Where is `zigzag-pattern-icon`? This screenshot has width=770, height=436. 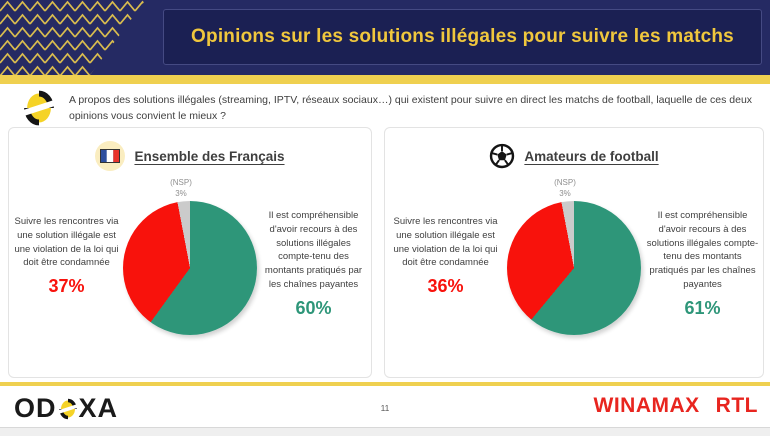
zigzag-pattern-icon is located at coordinates (73, 37).